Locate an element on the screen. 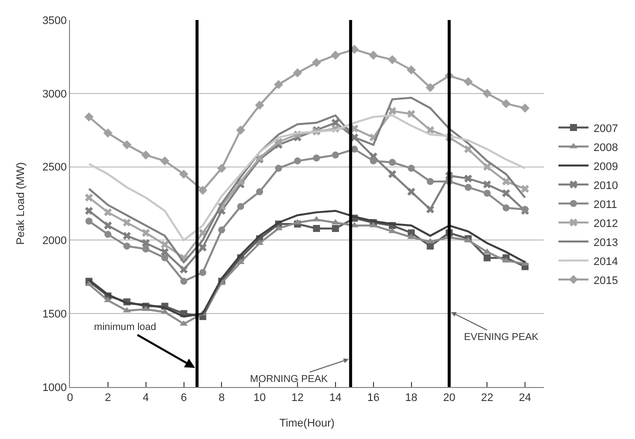 The width and height of the screenshot is (635, 439). legend-label: 2008 is located at coordinates (605, 148).